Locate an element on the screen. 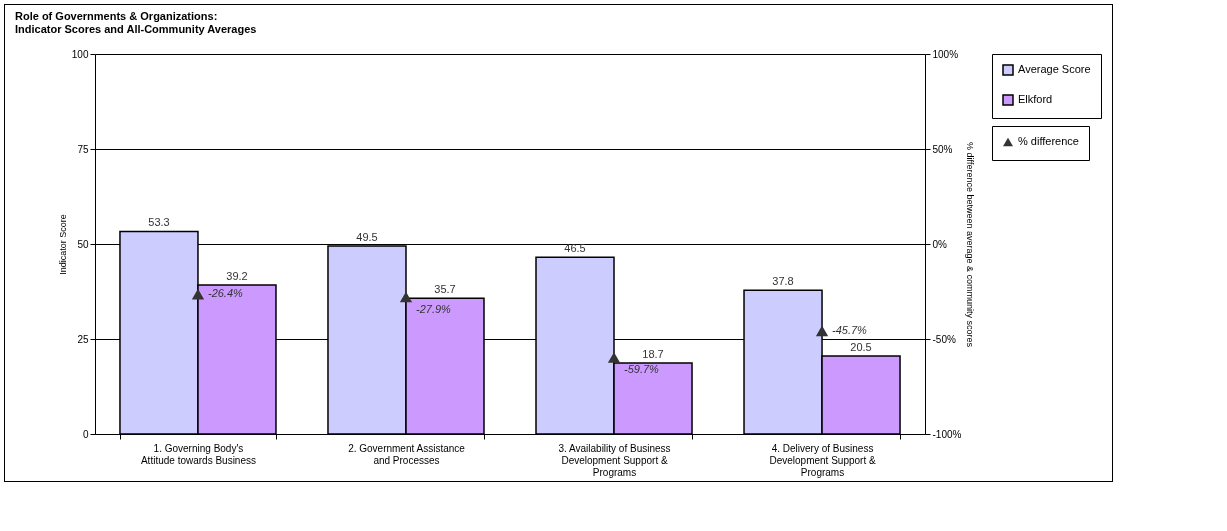 The image size is (1227, 531). data-label: -27.9% is located at coordinates (433, 309).